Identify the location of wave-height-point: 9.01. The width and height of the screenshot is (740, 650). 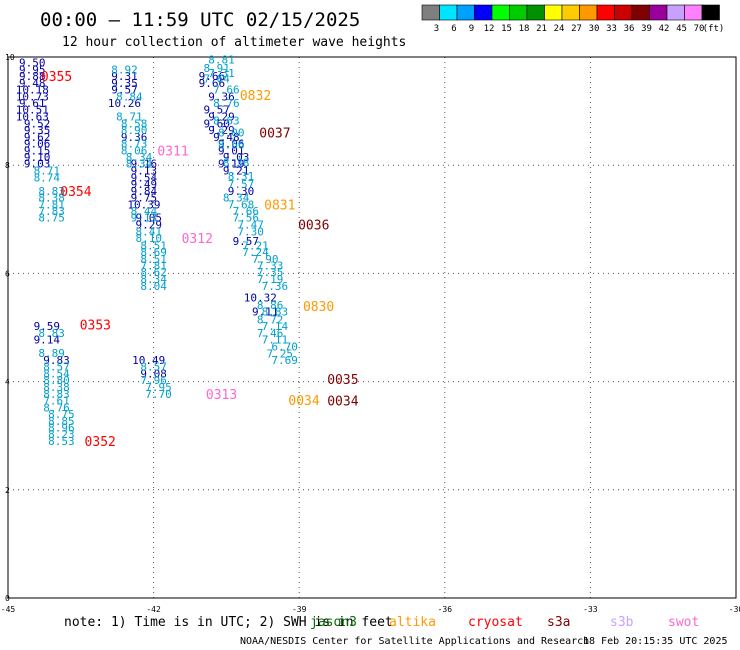
(231, 151).